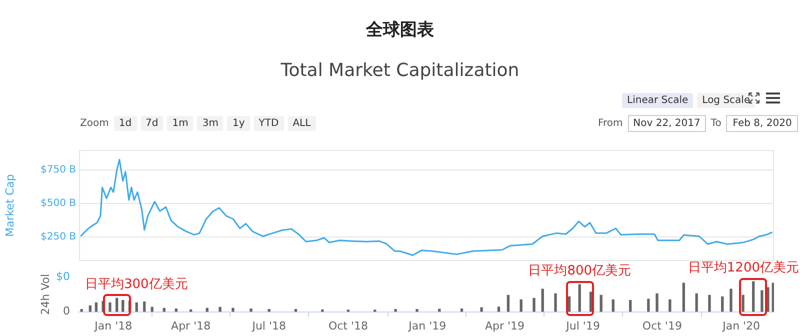 The height and width of the screenshot is (336, 800). What do you see at coordinates (662, 325) in the screenshot?
I see `x-tick-label: Oct '19` at bounding box center [662, 325].